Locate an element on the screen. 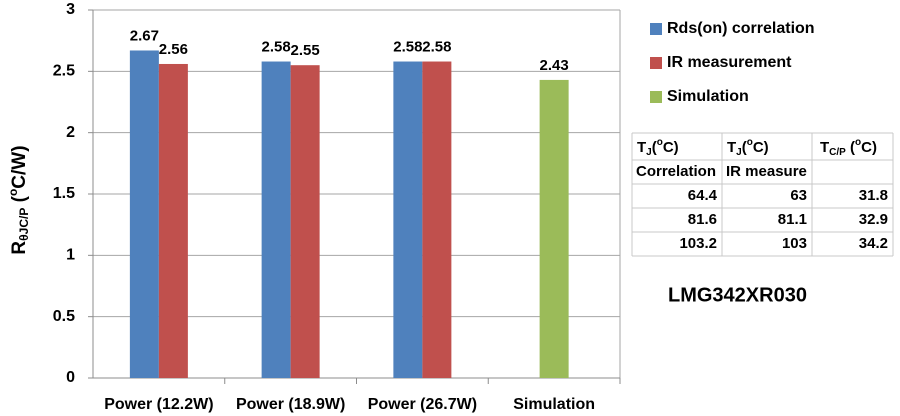  x-tick-label: Power (18.9W) is located at coordinates (290, 404).